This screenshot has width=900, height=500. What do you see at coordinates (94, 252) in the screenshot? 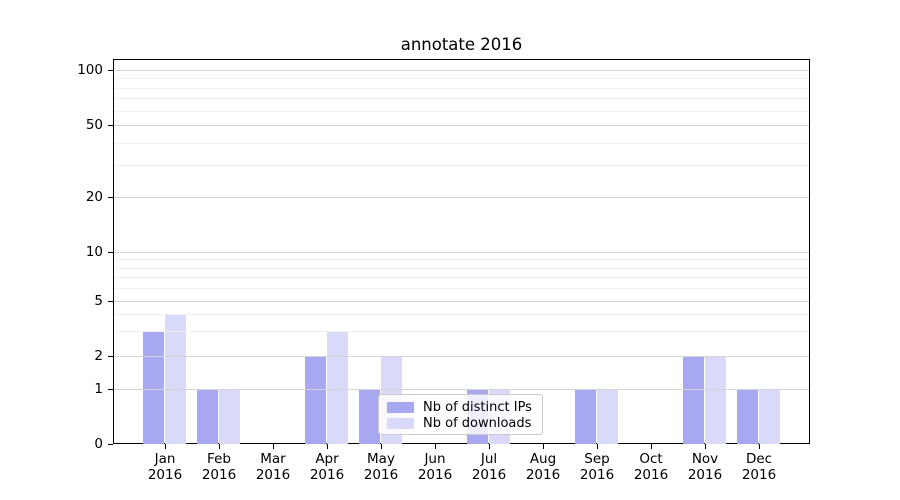
I see `y-tick-label-10: 10` at bounding box center [94, 252].